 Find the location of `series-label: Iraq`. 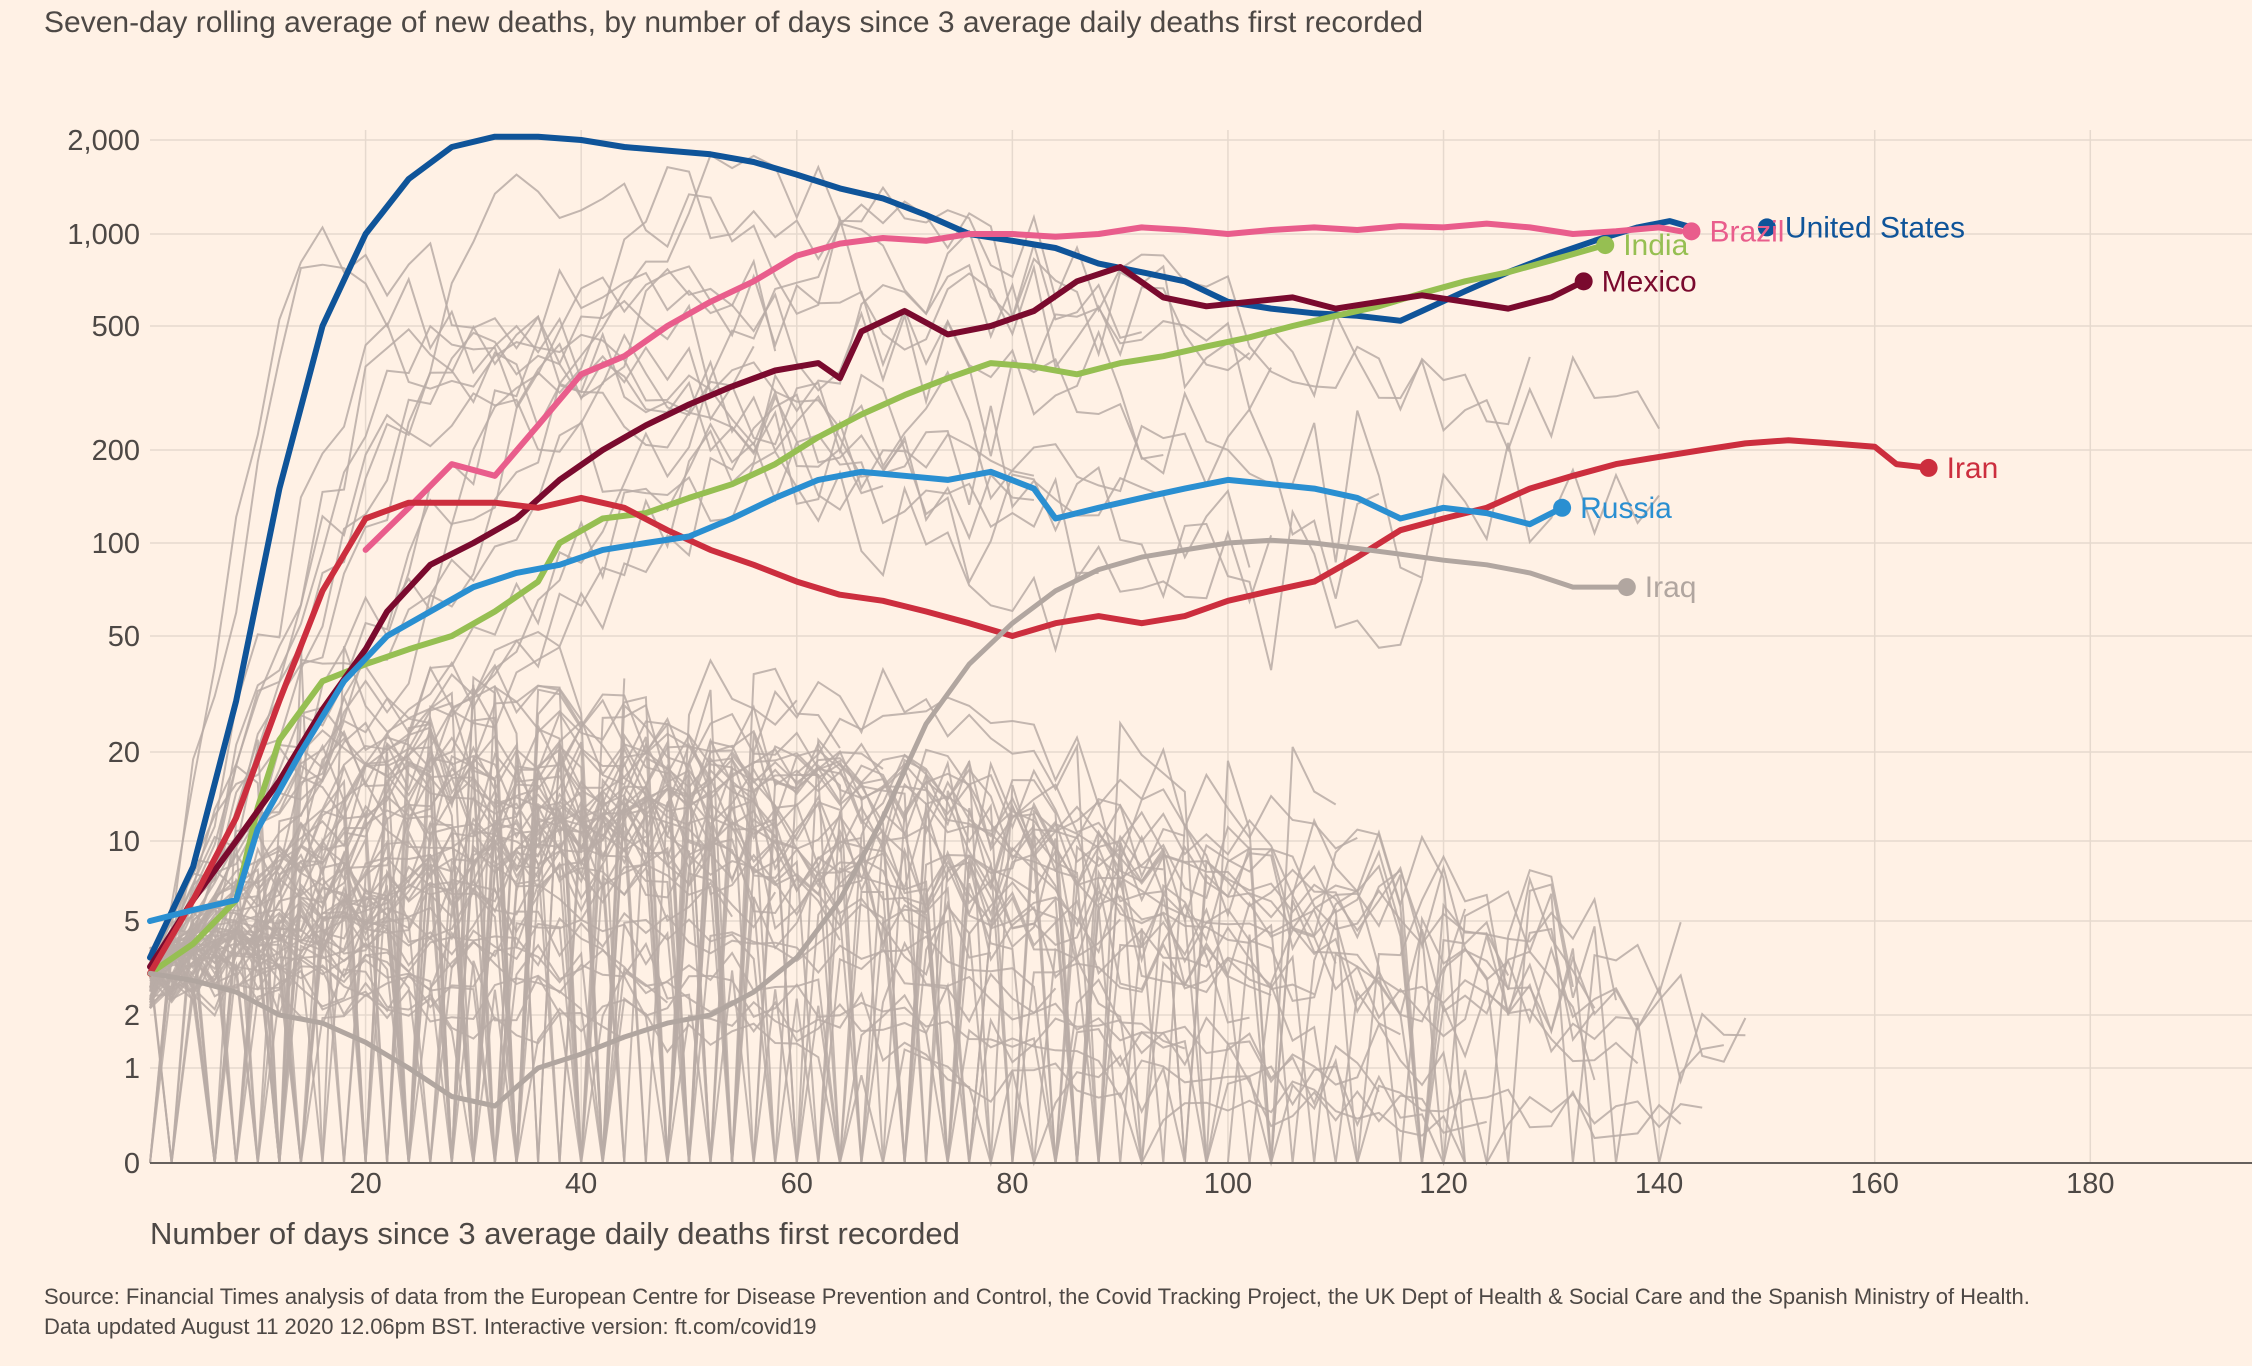

series-label: Iraq is located at coordinates (1671, 587).